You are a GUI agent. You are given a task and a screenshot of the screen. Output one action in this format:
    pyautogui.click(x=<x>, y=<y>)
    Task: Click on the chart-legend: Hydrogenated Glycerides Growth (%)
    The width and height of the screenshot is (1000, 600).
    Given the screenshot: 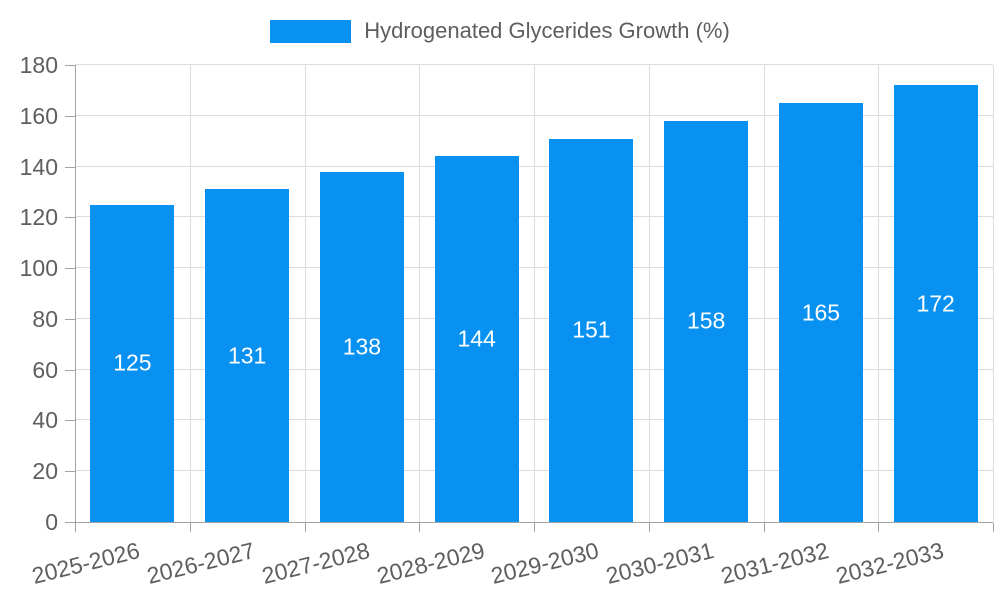 What is the action you would take?
    pyautogui.click(x=500, y=31)
    